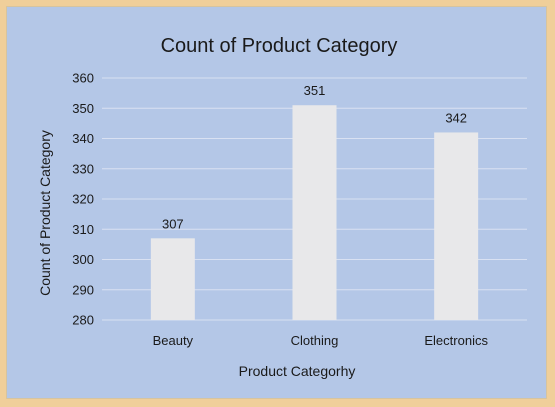 The image size is (555, 407). What do you see at coordinates (83, 289) in the screenshot?
I see `y-tick-label: 290` at bounding box center [83, 289].